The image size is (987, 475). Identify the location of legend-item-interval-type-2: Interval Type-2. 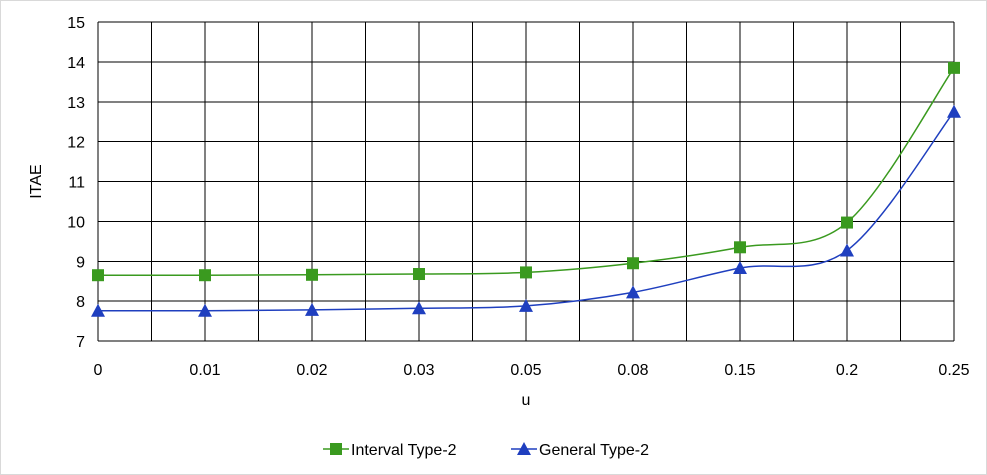
(390, 450).